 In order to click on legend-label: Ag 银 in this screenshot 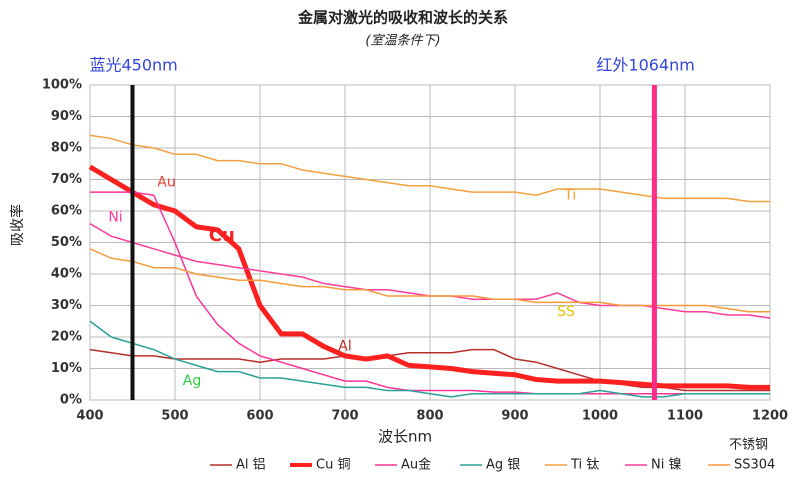, I will do `click(503, 465)`.